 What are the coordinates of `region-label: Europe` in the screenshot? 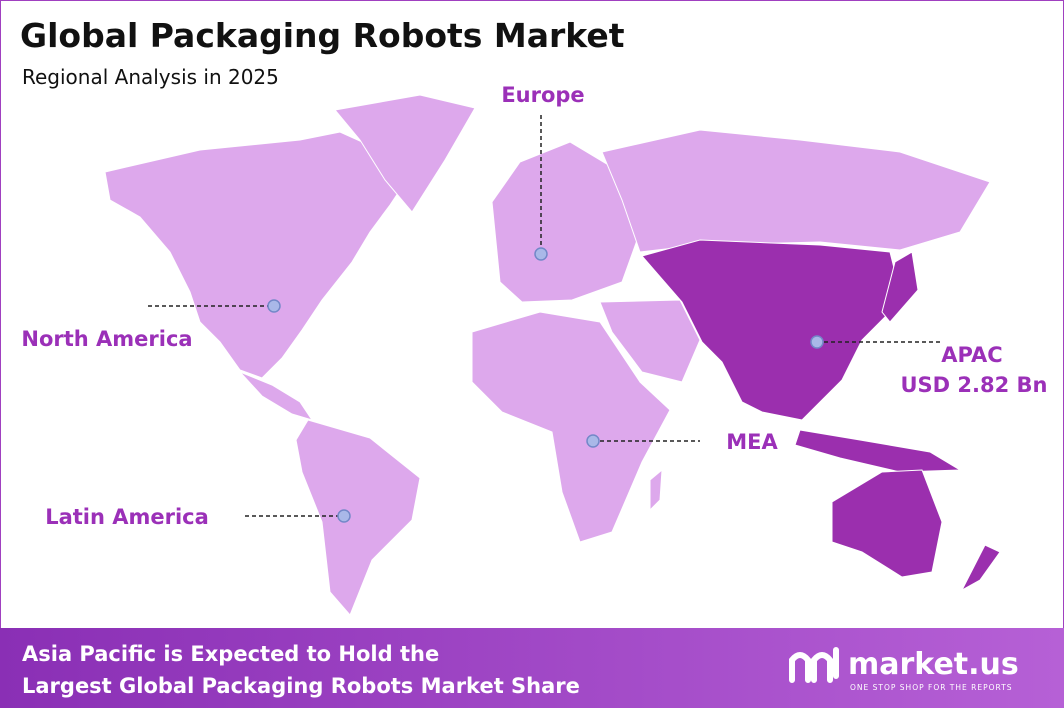 It's located at (542, 95).